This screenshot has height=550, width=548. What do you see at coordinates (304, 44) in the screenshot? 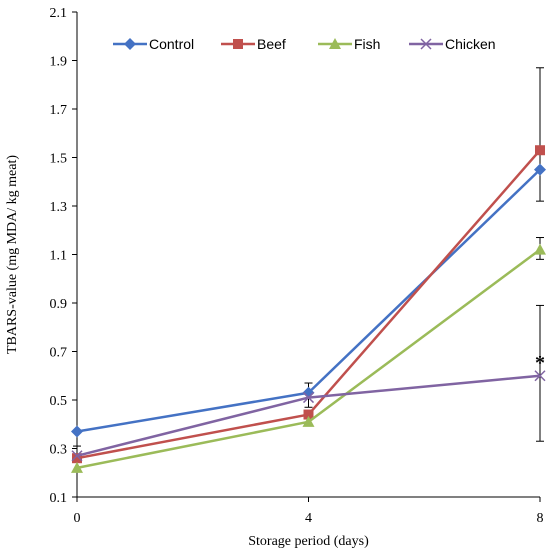
I see `legend: Control Beef Fish Chicken` at bounding box center [304, 44].